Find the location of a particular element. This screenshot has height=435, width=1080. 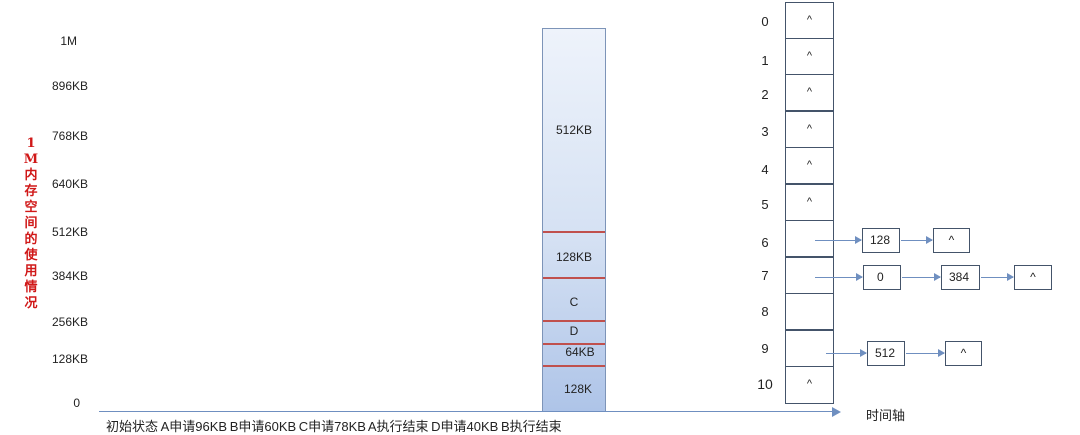

y-tick-256kb: 256KB is located at coordinates (69, 322).